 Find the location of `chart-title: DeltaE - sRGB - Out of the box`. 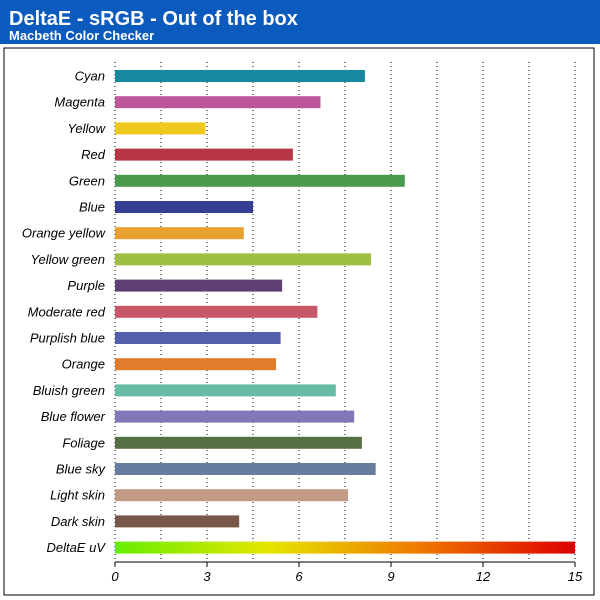

chart-title: DeltaE - sRGB - Out of the box is located at coordinates (153, 19).